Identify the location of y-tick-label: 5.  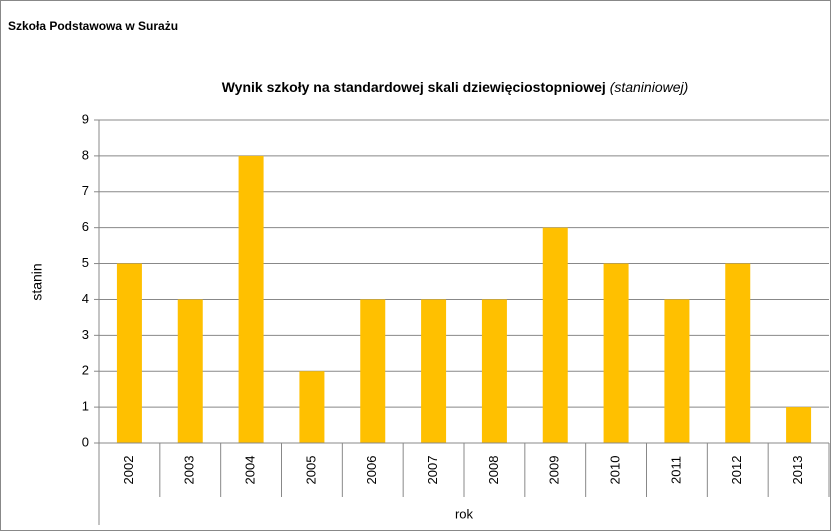
(85, 262).